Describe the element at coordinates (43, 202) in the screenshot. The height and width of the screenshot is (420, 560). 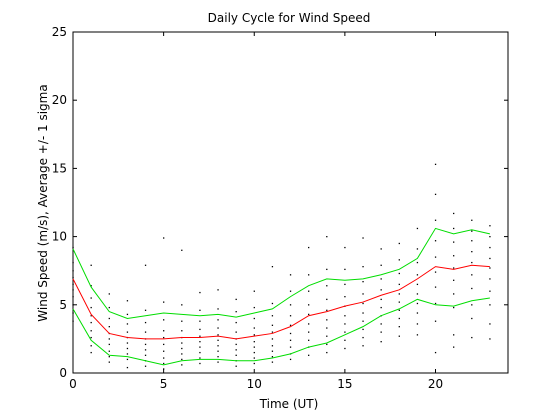
I see `y-axis-title: Wind Speed (m/s), Average +/- 1 sigma` at that location.